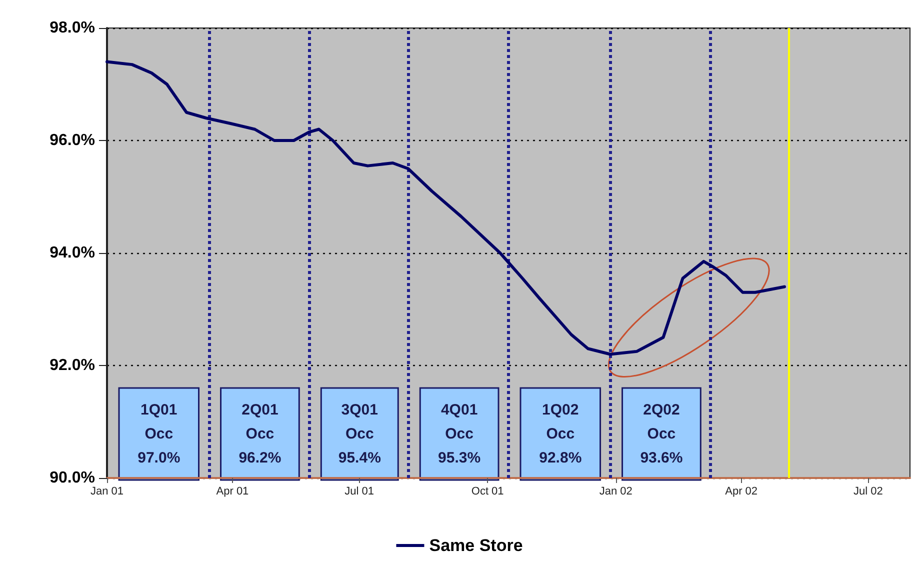 The width and height of the screenshot is (919, 575). I want to click on y-tick-label: 90.0%, so click(72, 478).